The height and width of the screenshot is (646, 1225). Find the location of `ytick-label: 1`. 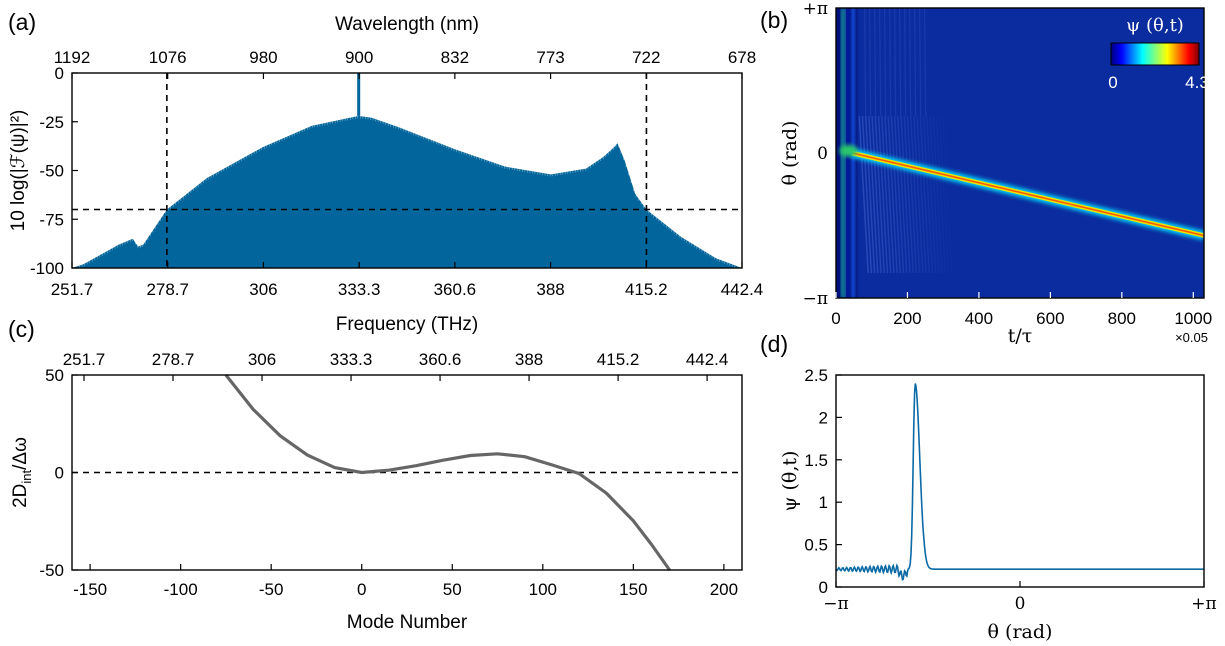

ytick-label: 1 is located at coordinates (823, 502).